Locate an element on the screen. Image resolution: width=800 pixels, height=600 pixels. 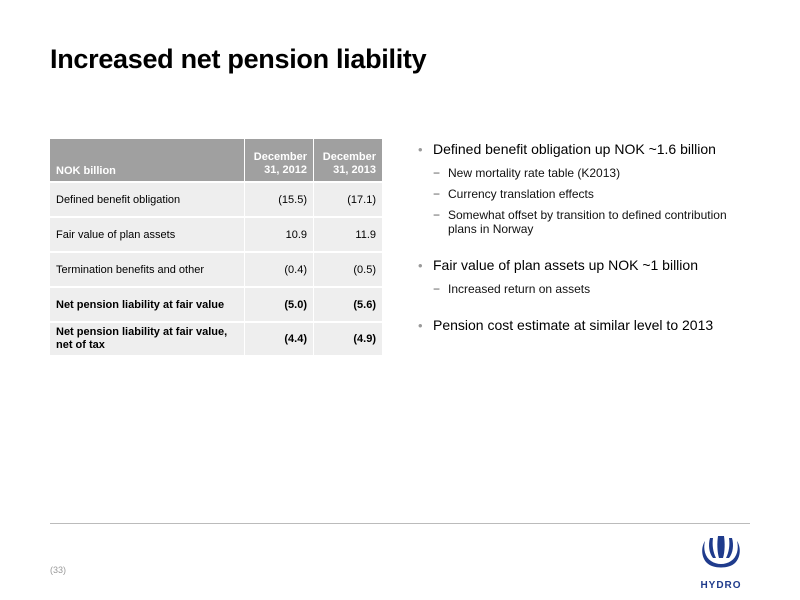
page-number: (33) is located at coordinates (58, 570).